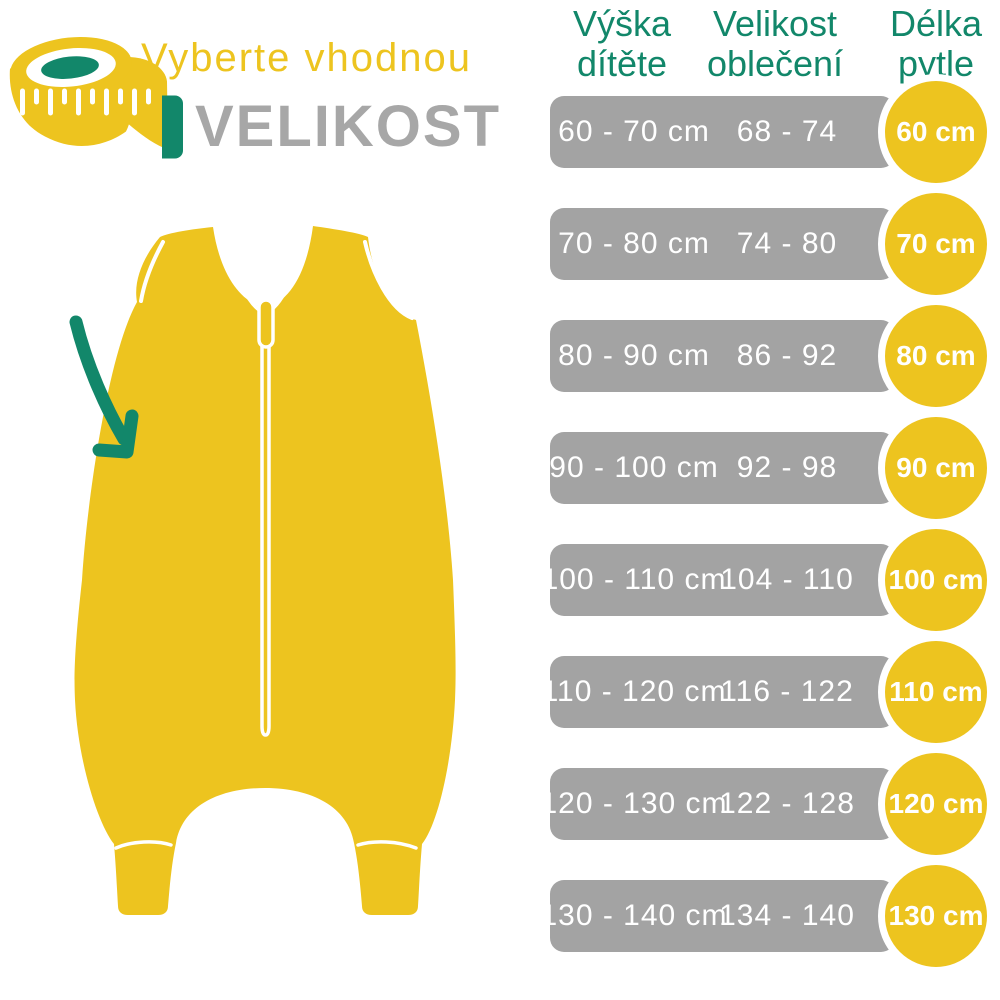 Image resolution: width=1000 pixels, height=1000 pixels. I want to click on size-table-row: 80 - 90 cm 86 - 92 80 cm, so click(772, 356).